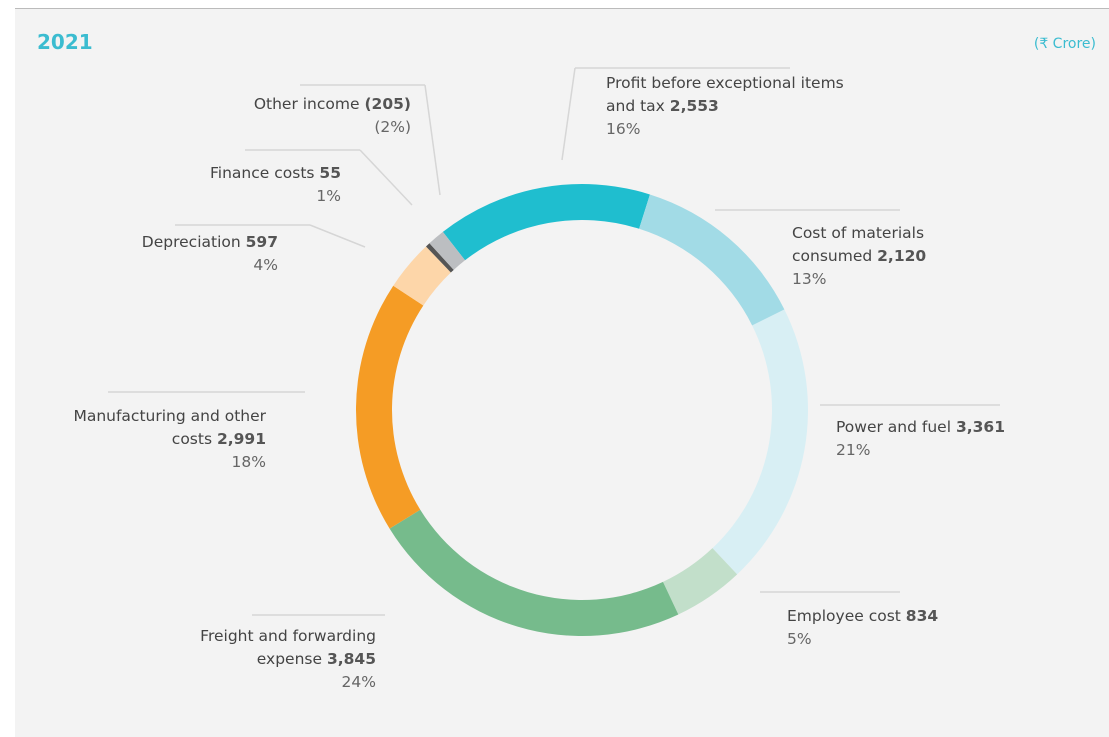 This screenshot has width=1109, height=737. I want to click on value-label: 3,845, so click(351, 659).